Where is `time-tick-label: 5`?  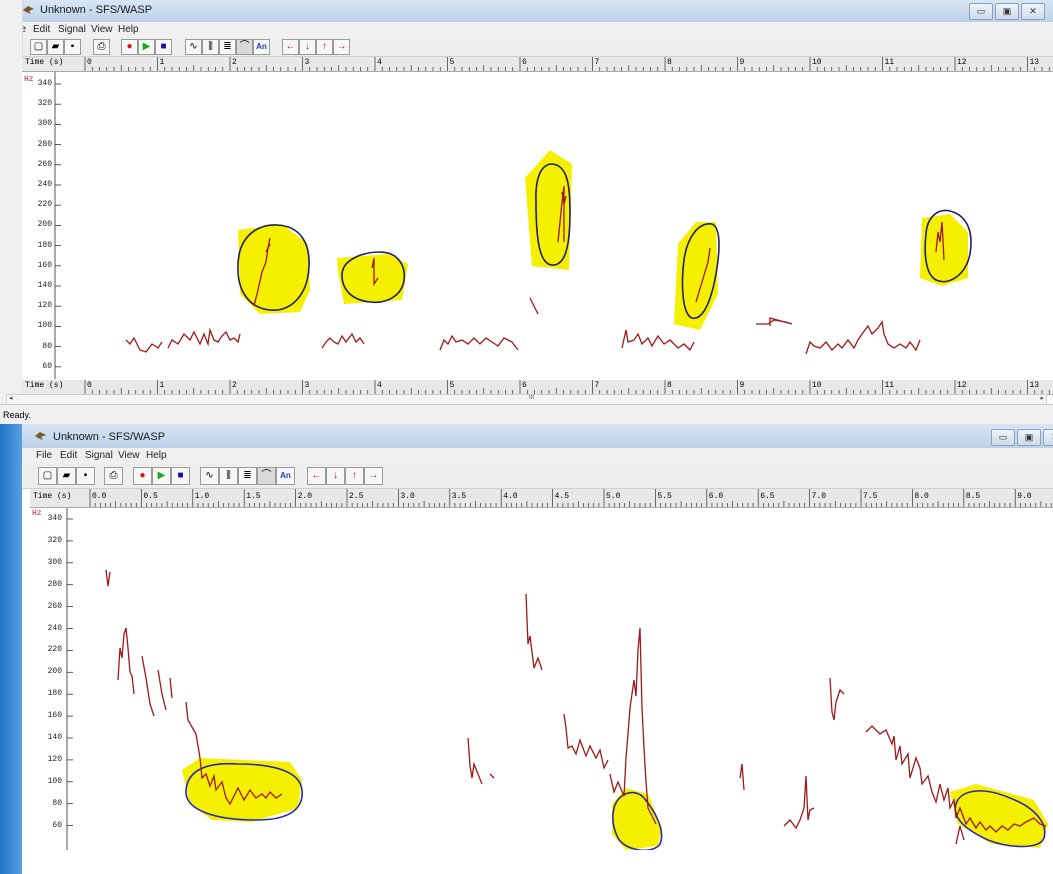
time-tick-label: 5 is located at coordinates (452, 385).